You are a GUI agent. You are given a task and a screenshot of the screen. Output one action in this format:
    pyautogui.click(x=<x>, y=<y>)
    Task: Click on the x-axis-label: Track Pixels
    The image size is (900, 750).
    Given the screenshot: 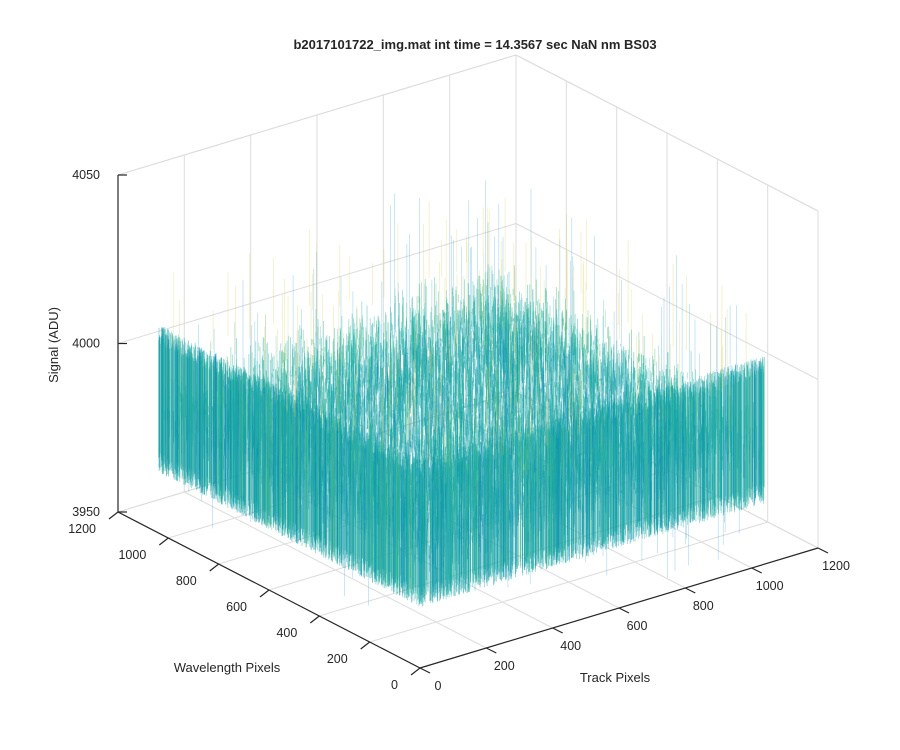 What is the action you would take?
    pyautogui.click(x=615, y=677)
    